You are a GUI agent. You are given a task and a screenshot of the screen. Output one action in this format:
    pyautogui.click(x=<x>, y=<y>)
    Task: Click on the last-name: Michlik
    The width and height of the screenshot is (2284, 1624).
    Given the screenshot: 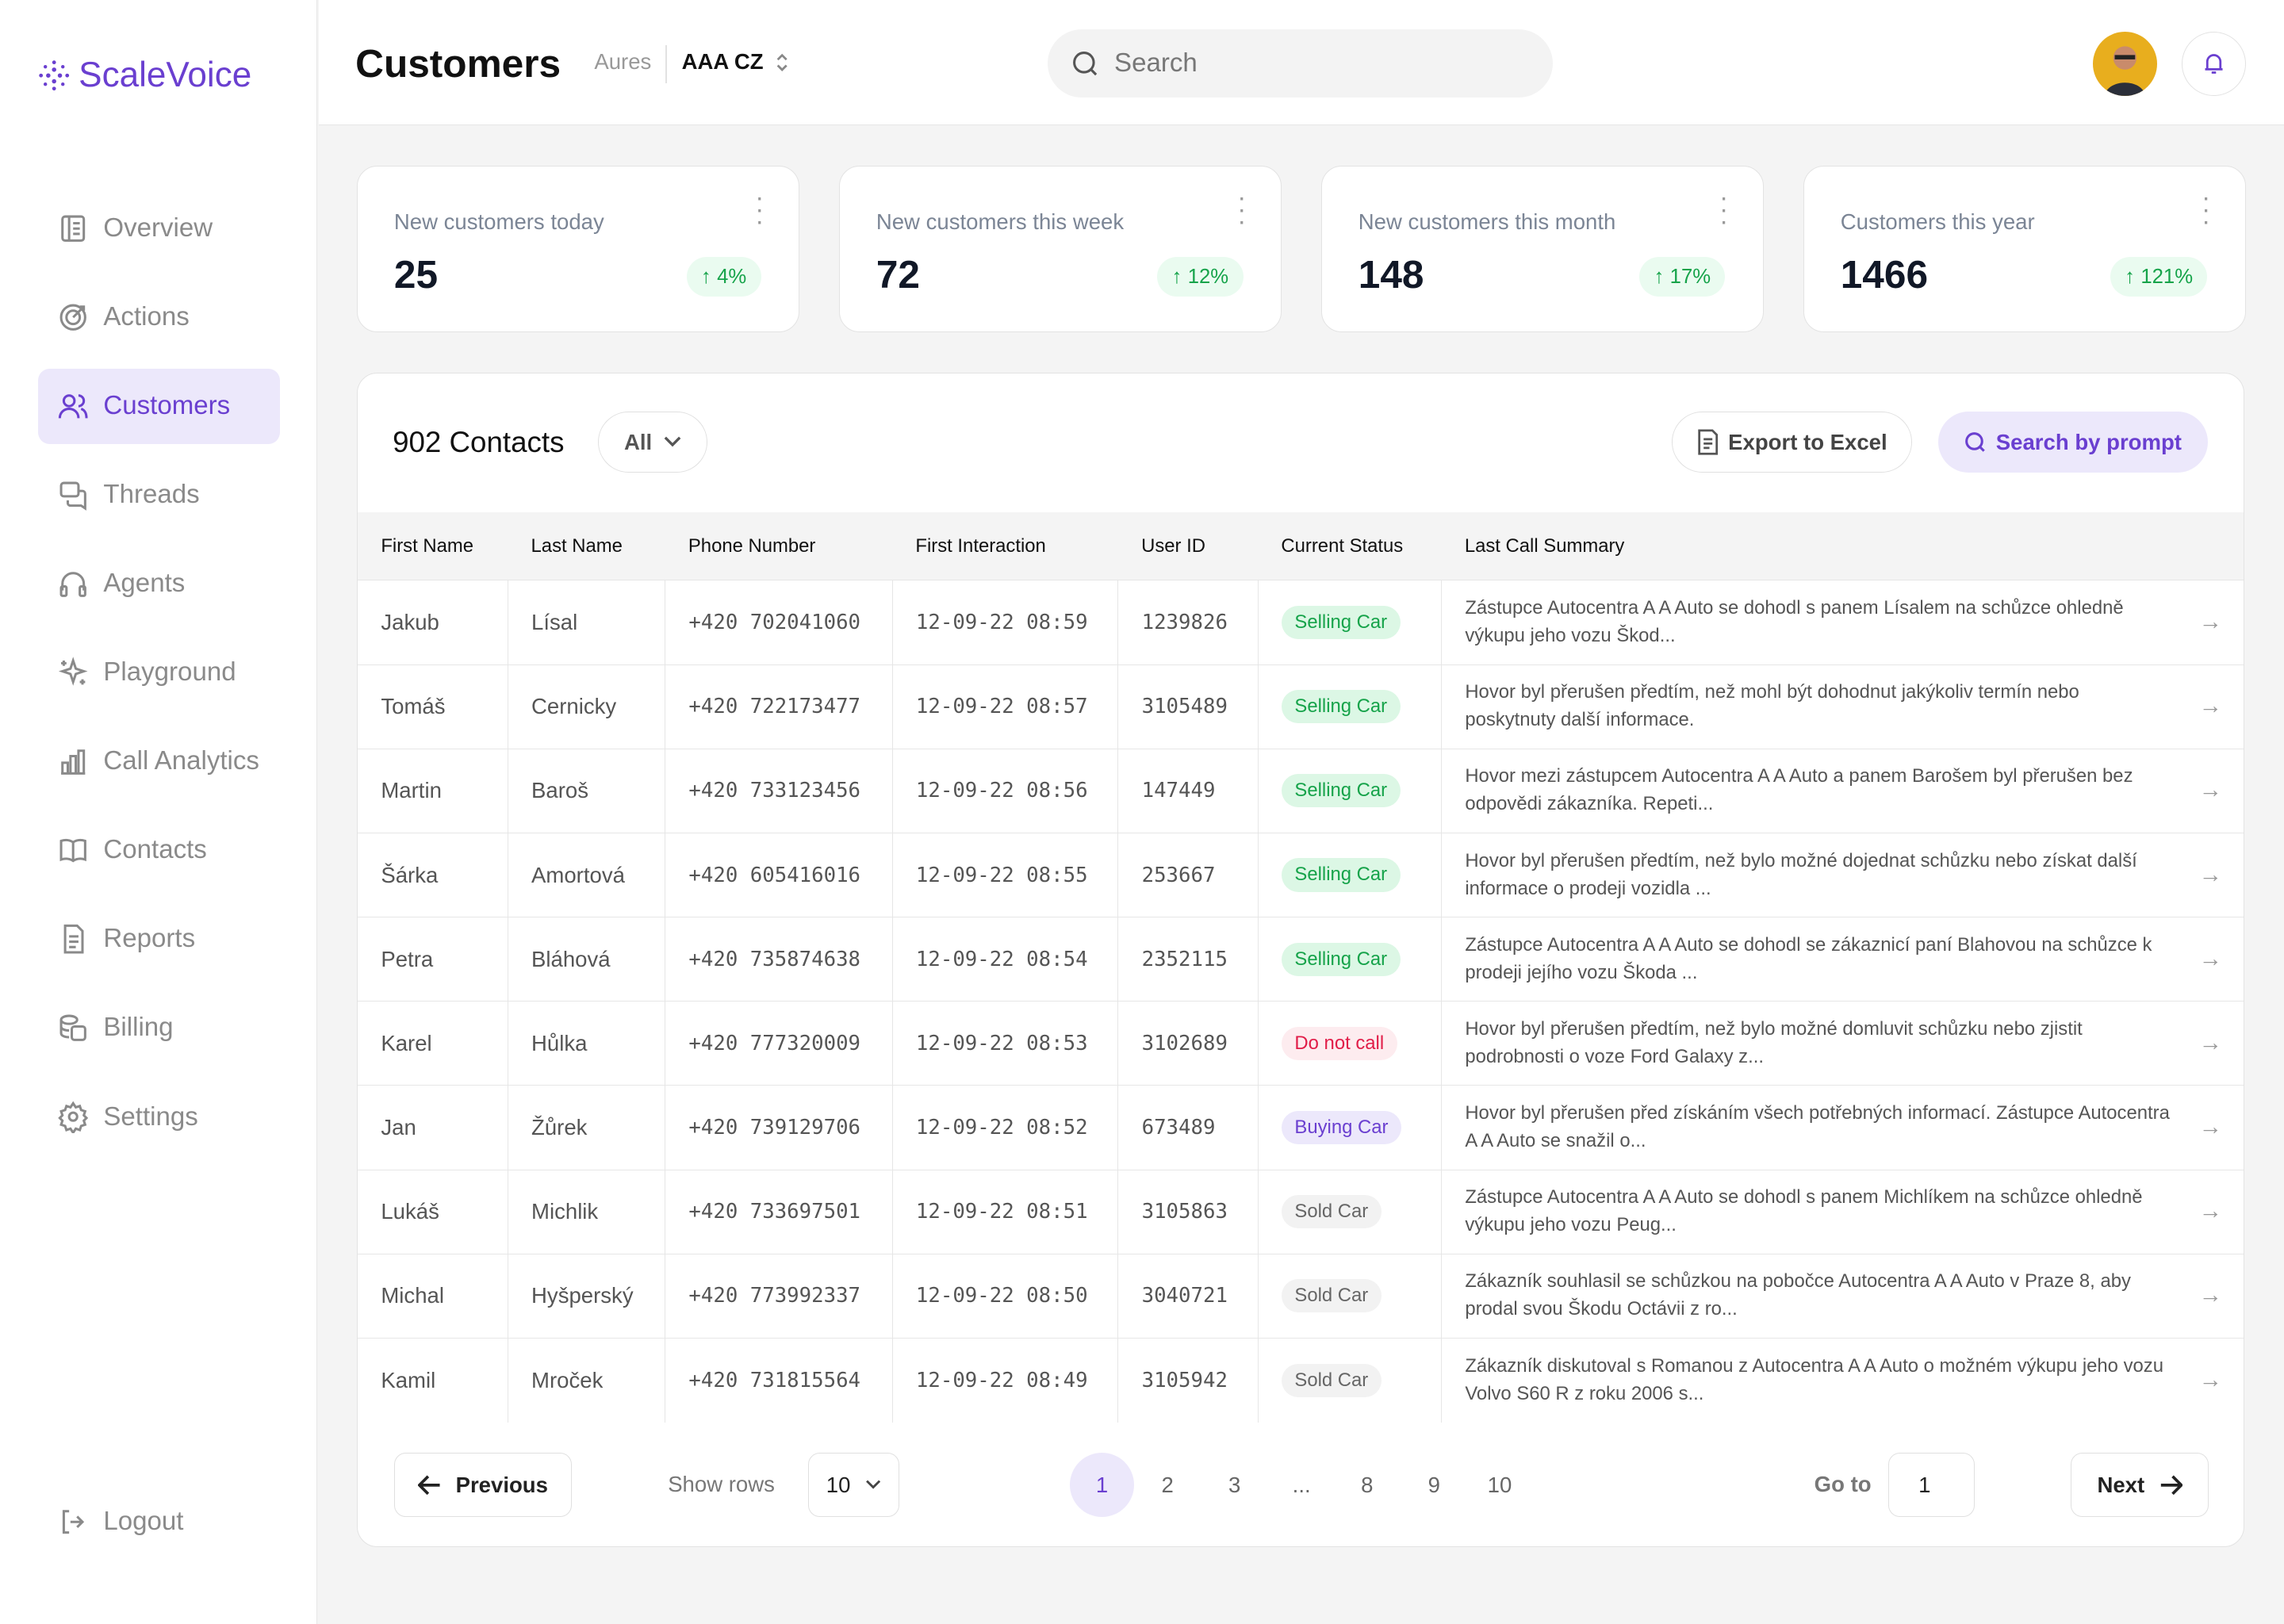 What is the action you would take?
    pyautogui.click(x=587, y=1211)
    